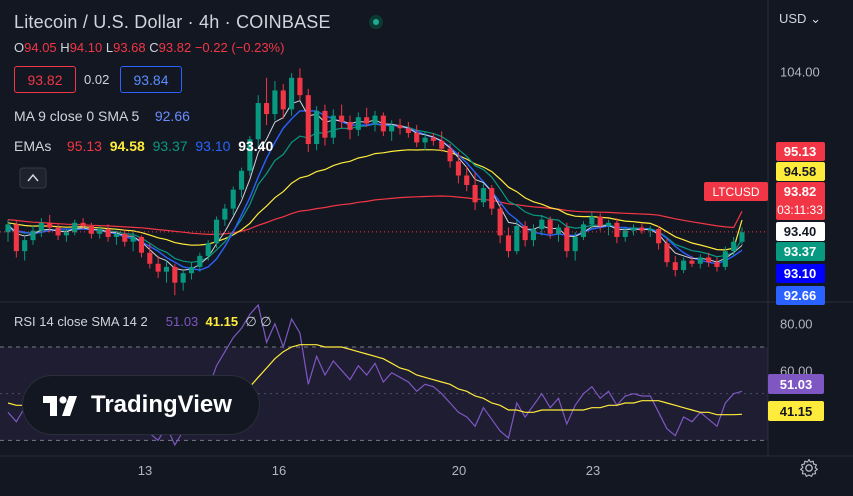  What do you see at coordinates (151, 79) in the screenshot?
I see `buy-button: 93.84` at bounding box center [151, 79].